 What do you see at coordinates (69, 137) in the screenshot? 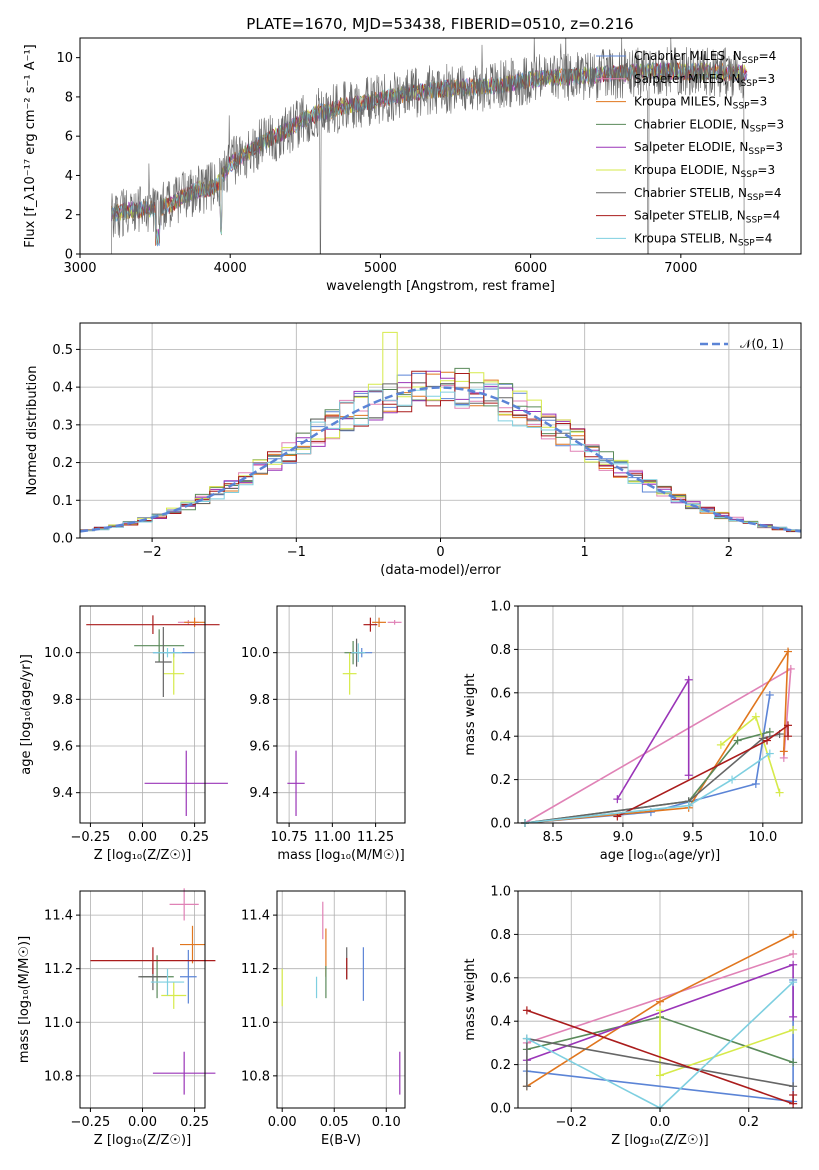
I see `y-tick-label: 6` at bounding box center [69, 137].